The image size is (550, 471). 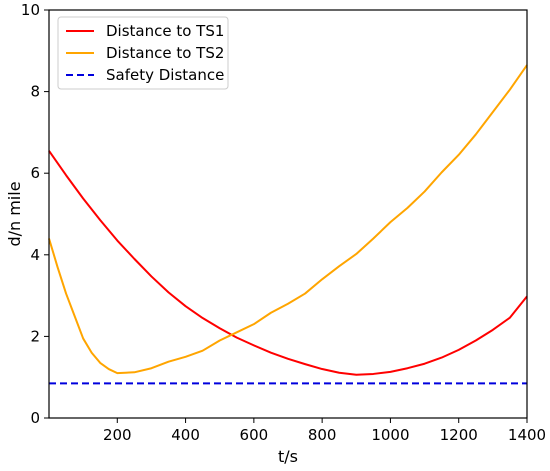 I want to click on x-tick-label: 400, so click(x=185, y=435).